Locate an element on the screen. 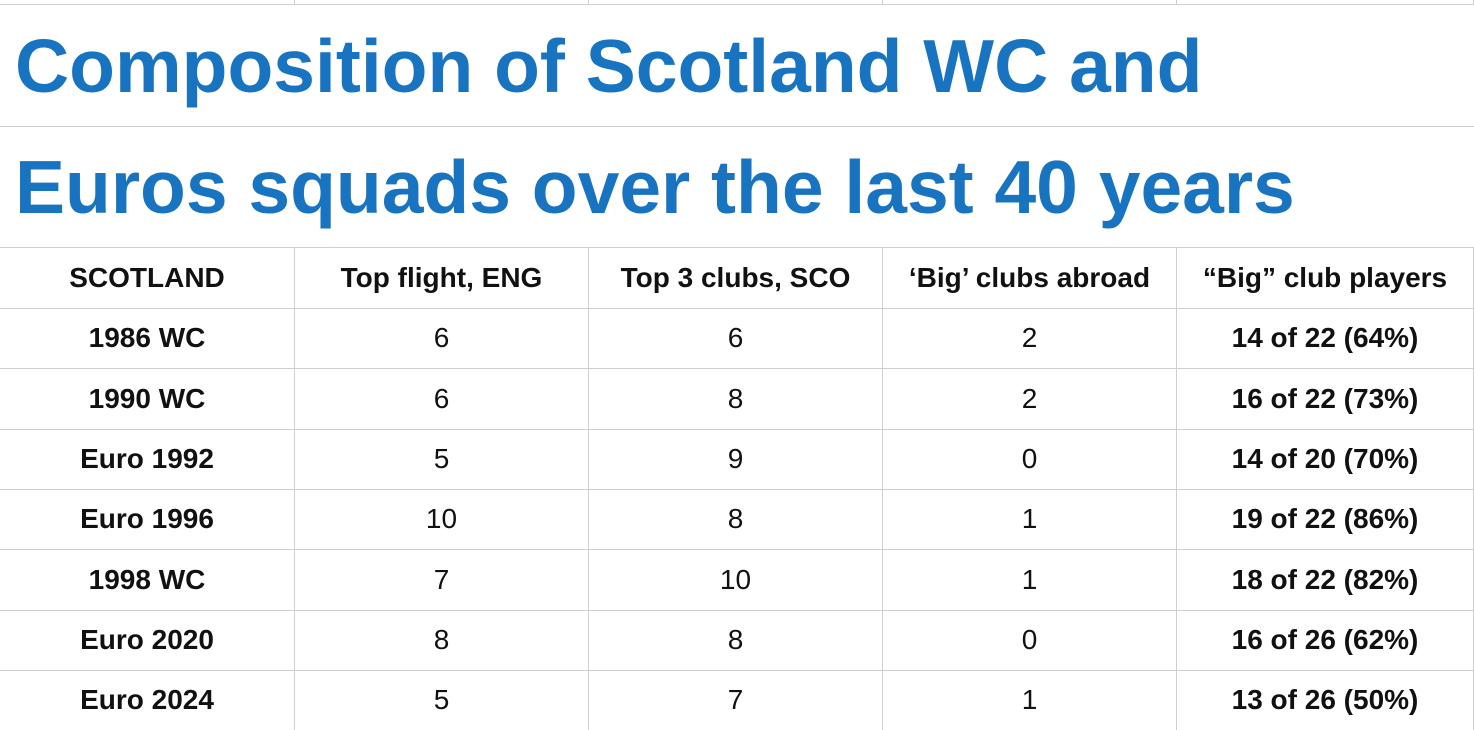  row-label: Euro 1996 is located at coordinates (147, 520).